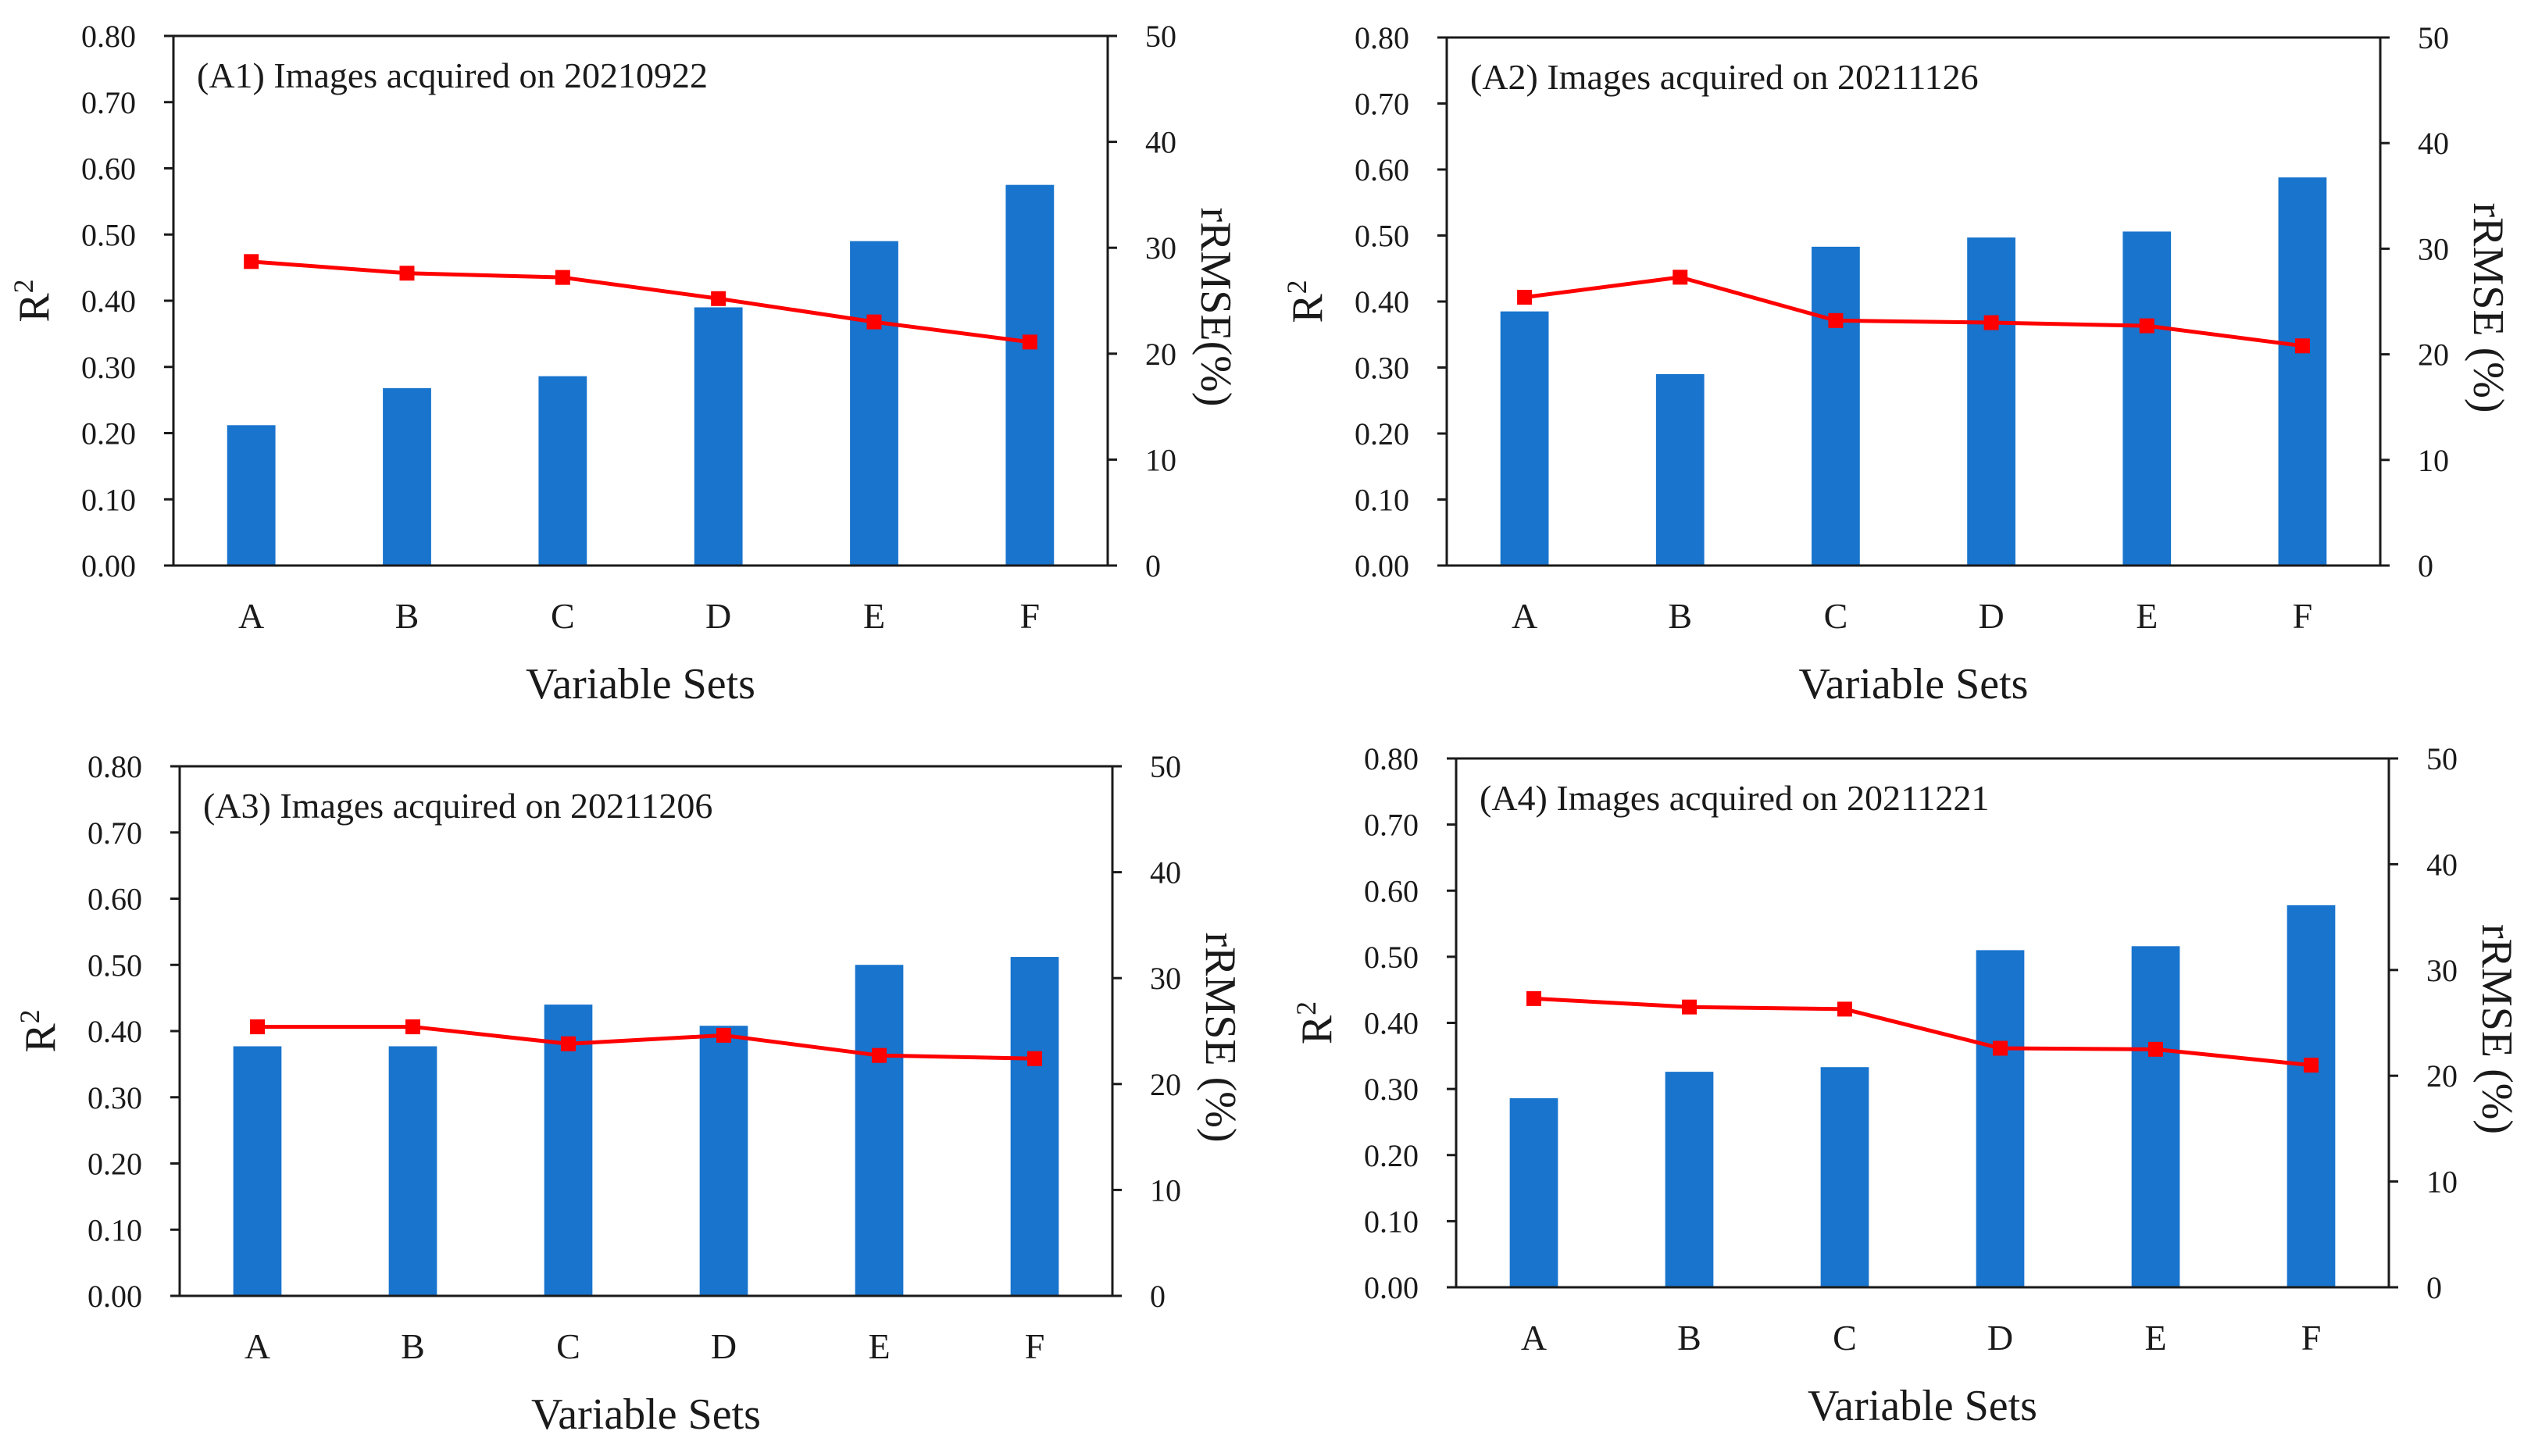 The height and width of the screenshot is (1456, 2524). What do you see at coordinates (1836, 406) in the screenshot?
I see `bar-C` at bounding box center [1836, 406].